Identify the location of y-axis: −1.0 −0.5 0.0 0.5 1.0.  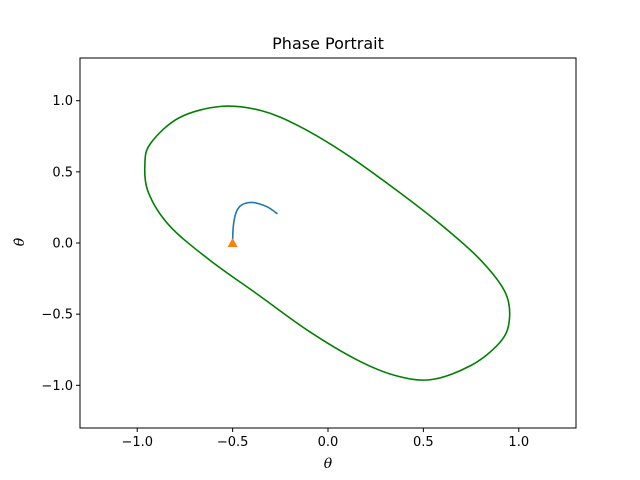
(60, 244).